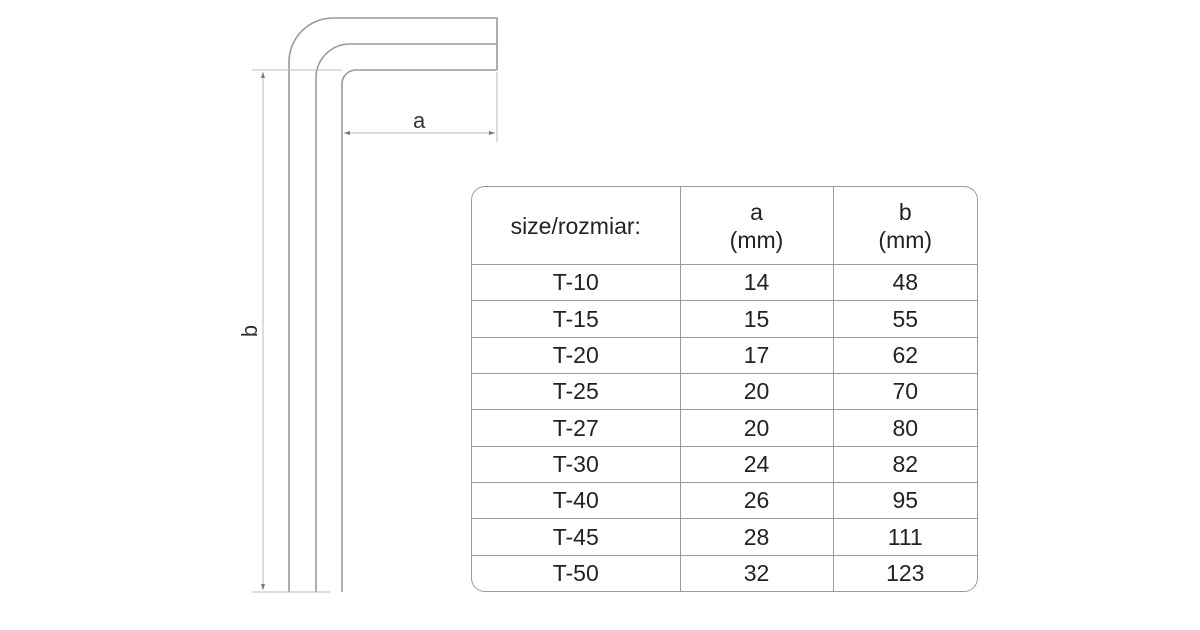 The width and height of the screenshot is (1200, 630). I want to click on cell-size: T-15, so click(576, 319).